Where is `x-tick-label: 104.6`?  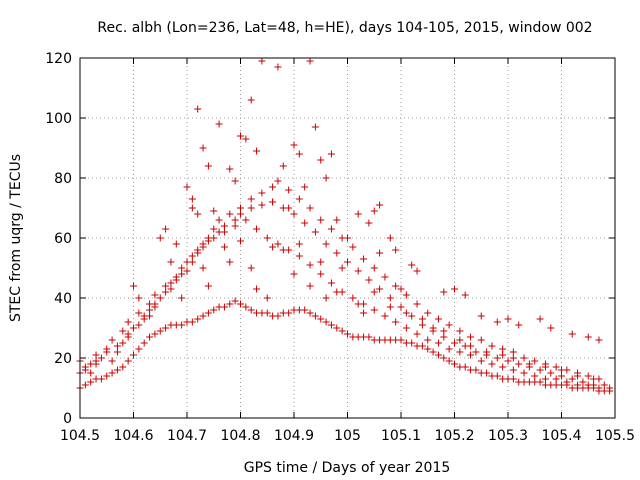 x-tick-label: 104.6 is located at coordinates (133, 436).